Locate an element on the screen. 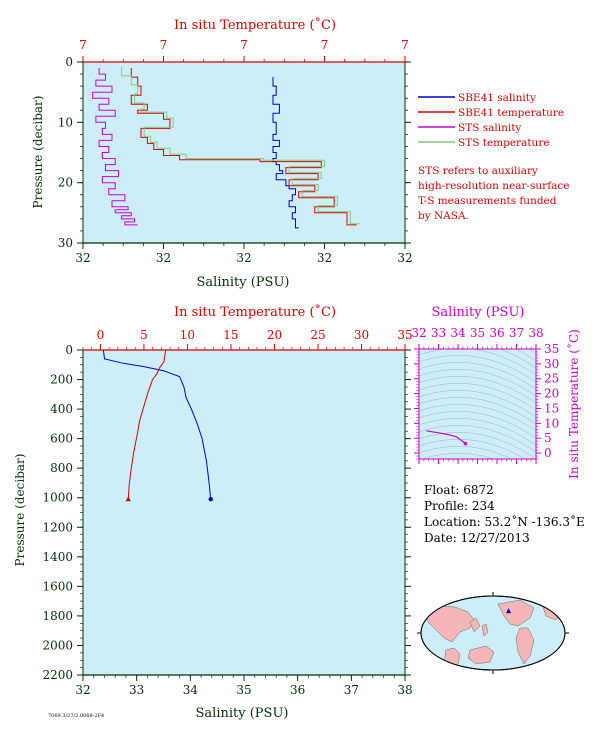  profile-y-tick-label: 1800 is located at coordinates (57, 616).